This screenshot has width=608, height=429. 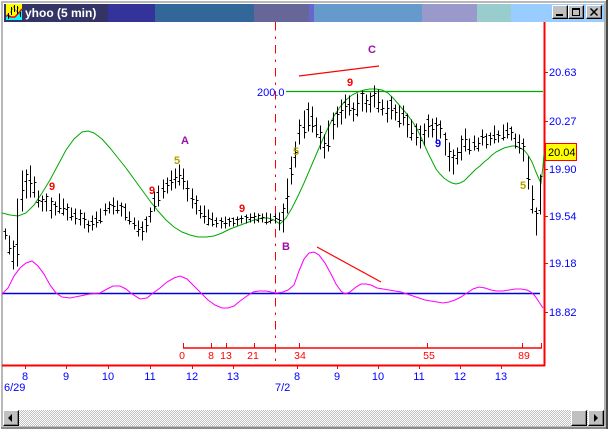 What do you see at coordinates (562, 153) in the screenshot?
I see `svg-text: 20.04` at bounding box center [562, 153].